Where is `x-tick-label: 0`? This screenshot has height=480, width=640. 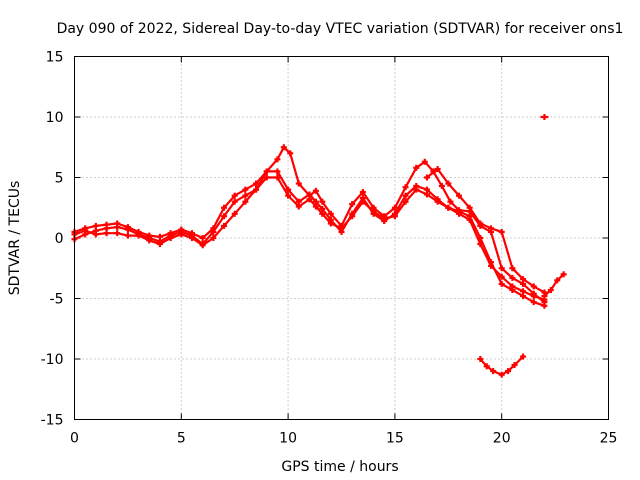
x-tick-label: 0 is located at coordinates (74, 439).